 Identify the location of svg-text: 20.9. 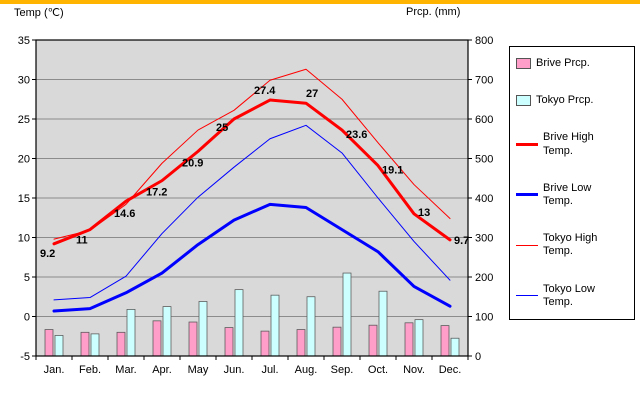
(192, 163).